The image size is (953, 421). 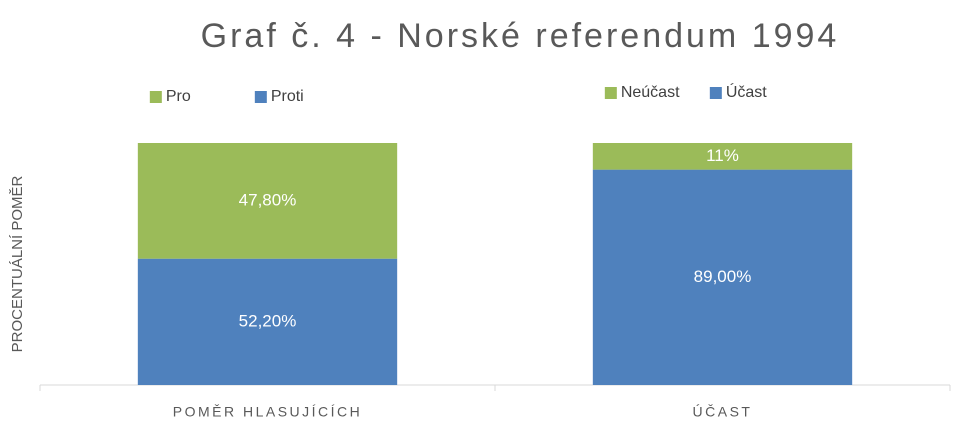 What do you see at coordinates (17, 263) in the screenshot?
I see `y-axis-label: PROCENTUÁLNÍ POMĚR` at bounding box center [17, 263].